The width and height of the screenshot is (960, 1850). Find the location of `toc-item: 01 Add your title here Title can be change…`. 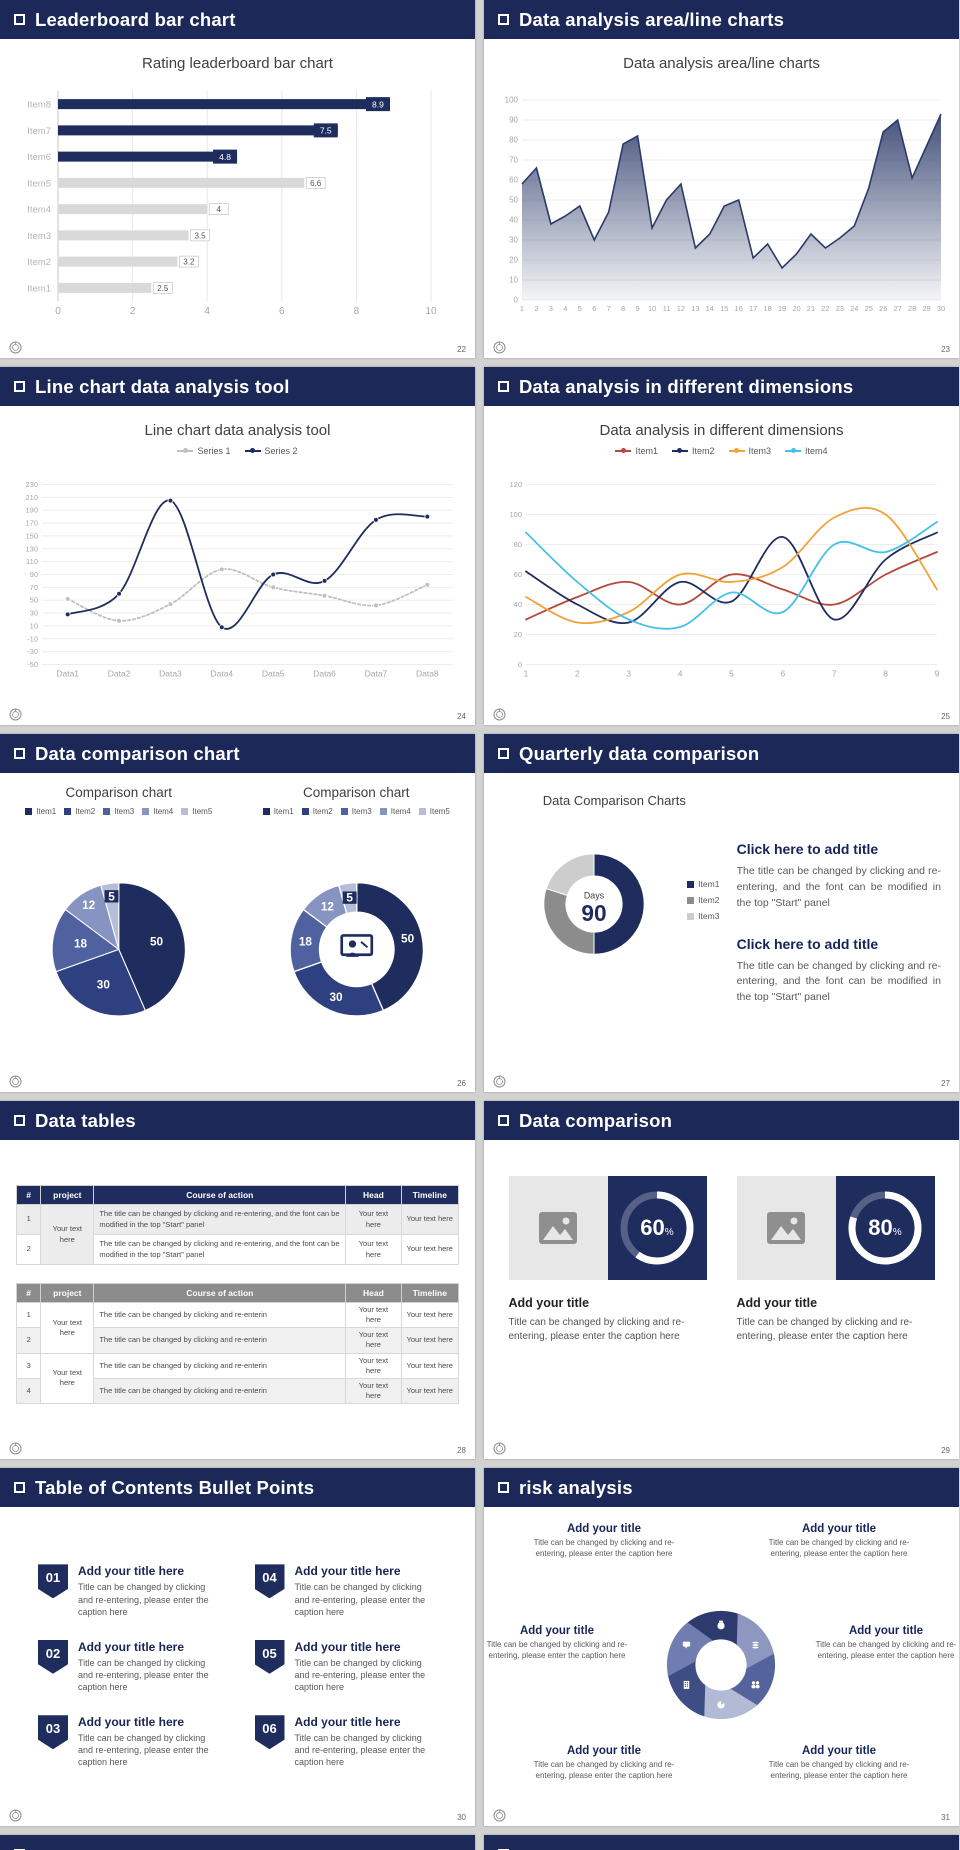

toc-item: 01 Add your title here Title can be change… is located at coordinates (129, 1590).